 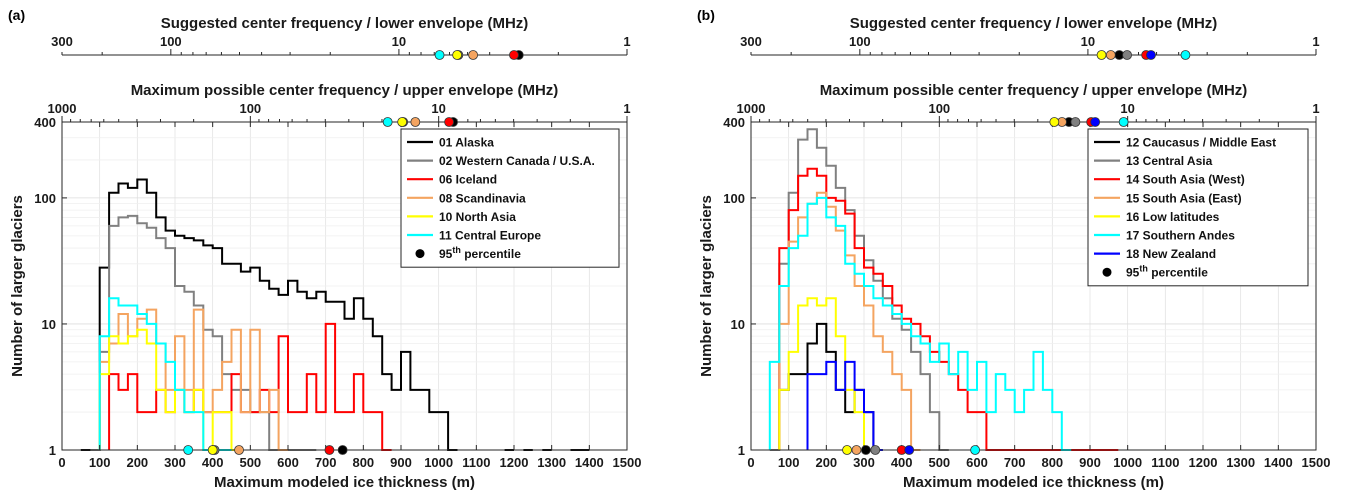 I want to click on series-10-north-asia, so click(x=169, y=389).